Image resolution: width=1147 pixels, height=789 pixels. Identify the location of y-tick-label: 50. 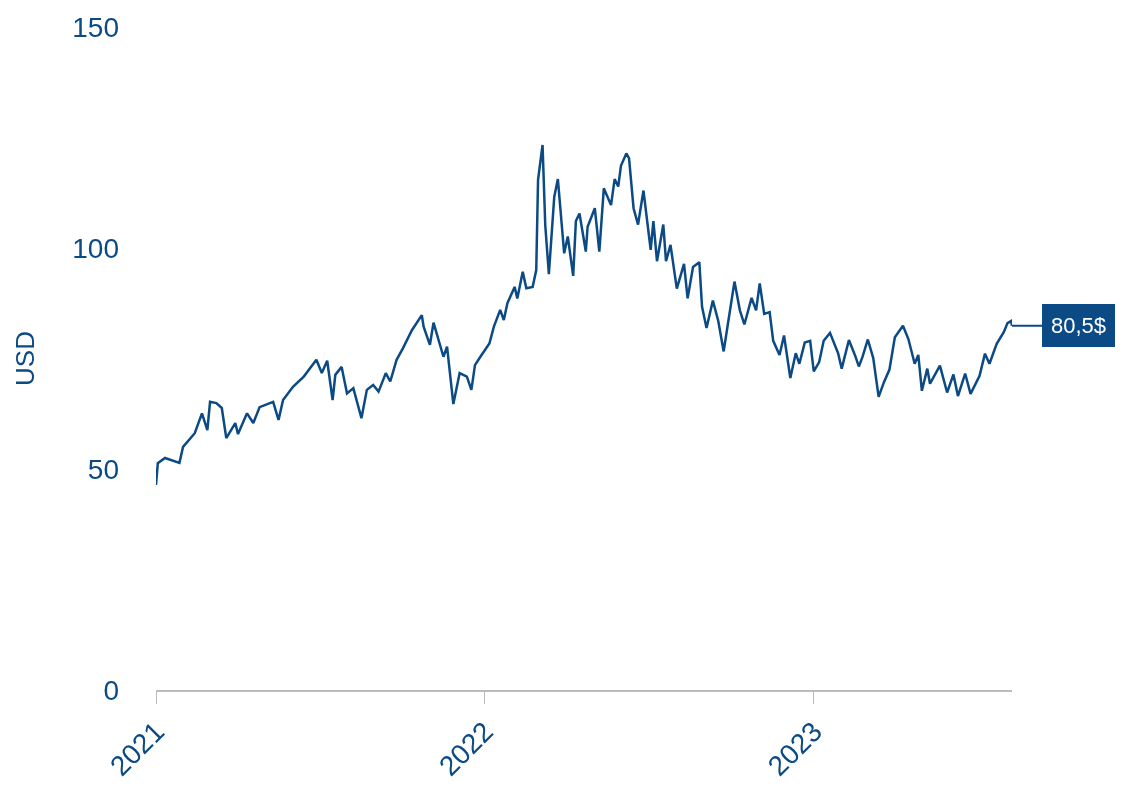
(103, 469).